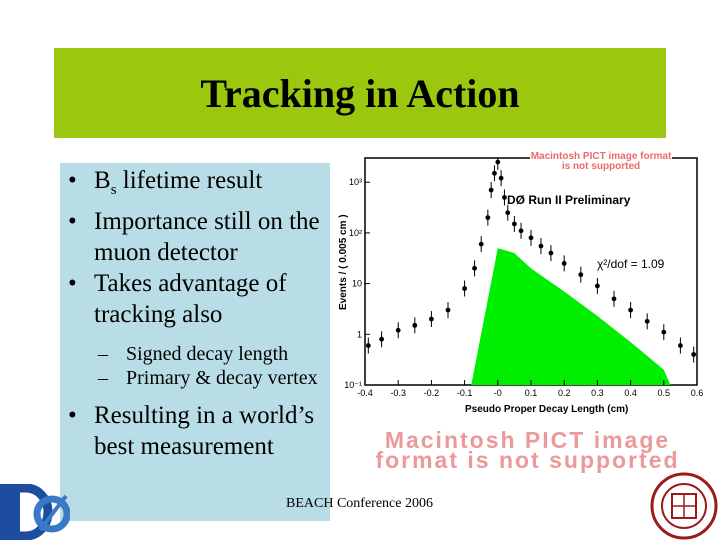  I want to click on sub-bullet-item: – Primary & decay vertex, so click(208, 378).